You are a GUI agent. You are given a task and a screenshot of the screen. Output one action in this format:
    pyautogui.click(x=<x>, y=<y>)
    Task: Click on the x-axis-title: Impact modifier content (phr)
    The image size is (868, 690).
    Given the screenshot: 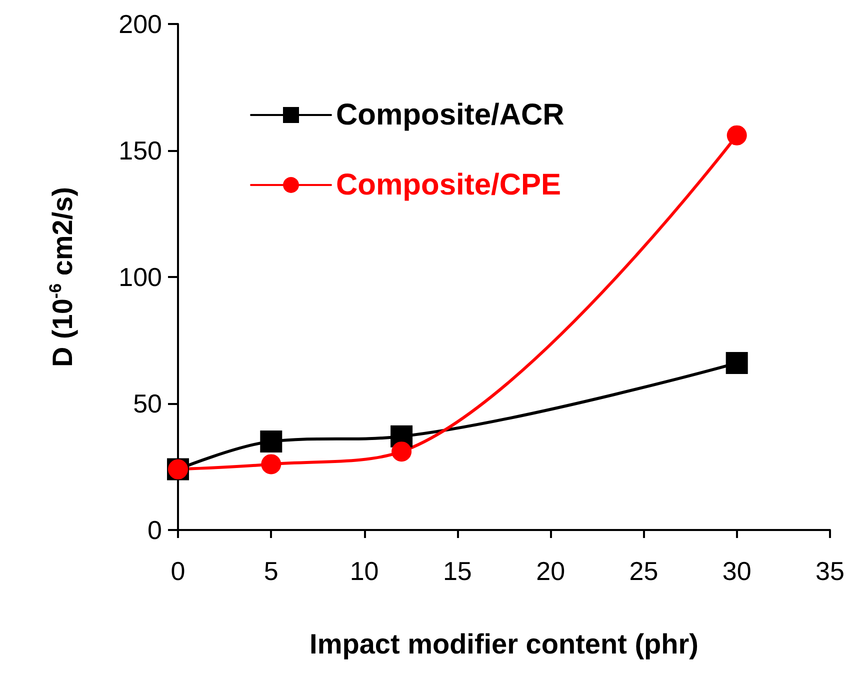 What is the action you would take?
    pyautogui.click(x=504, y=644)
    